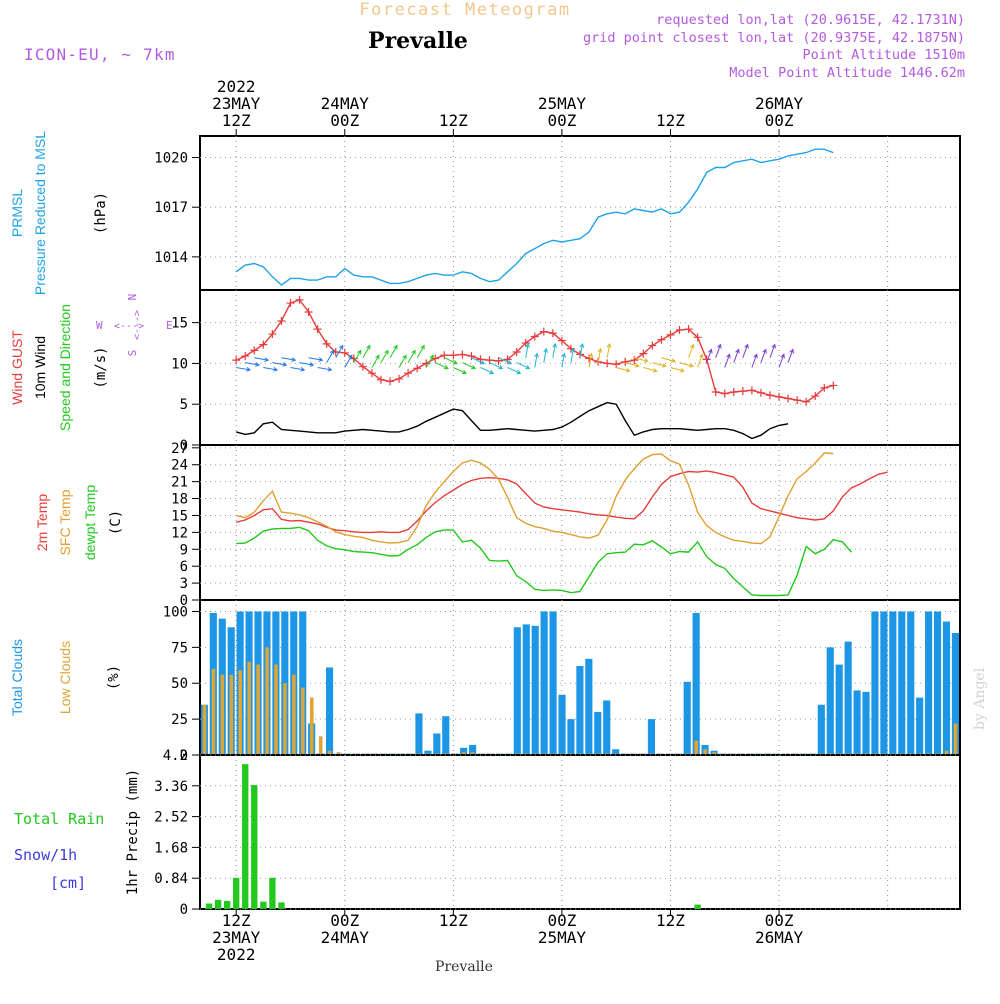 This screenshot has height=1004, width=1000. What do you see at coordinates (129, 326) in the screenshot?
I see `compass-arrows: <--->` at bounding box center [129, 326].